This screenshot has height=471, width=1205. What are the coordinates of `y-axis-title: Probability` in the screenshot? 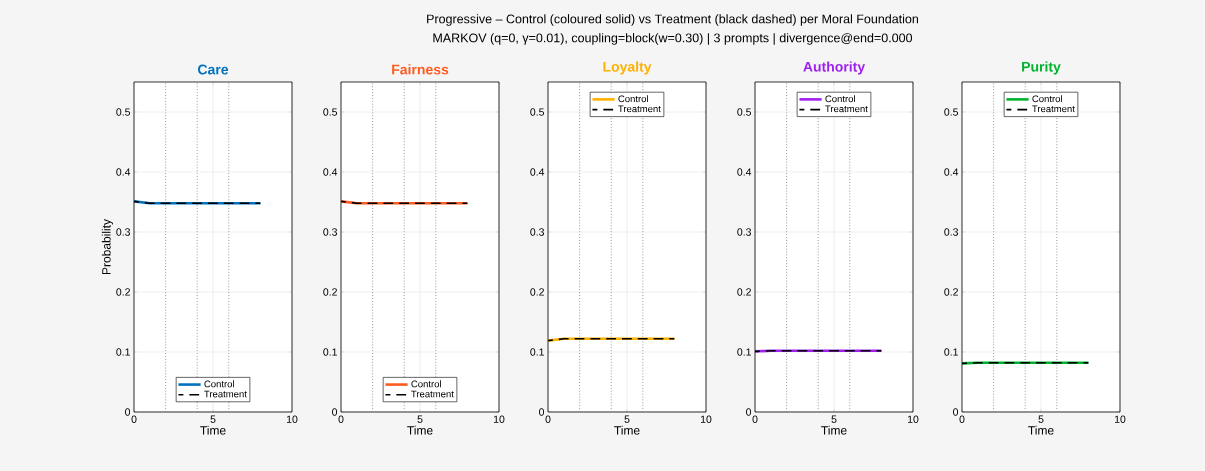 It's located at (107, 247).